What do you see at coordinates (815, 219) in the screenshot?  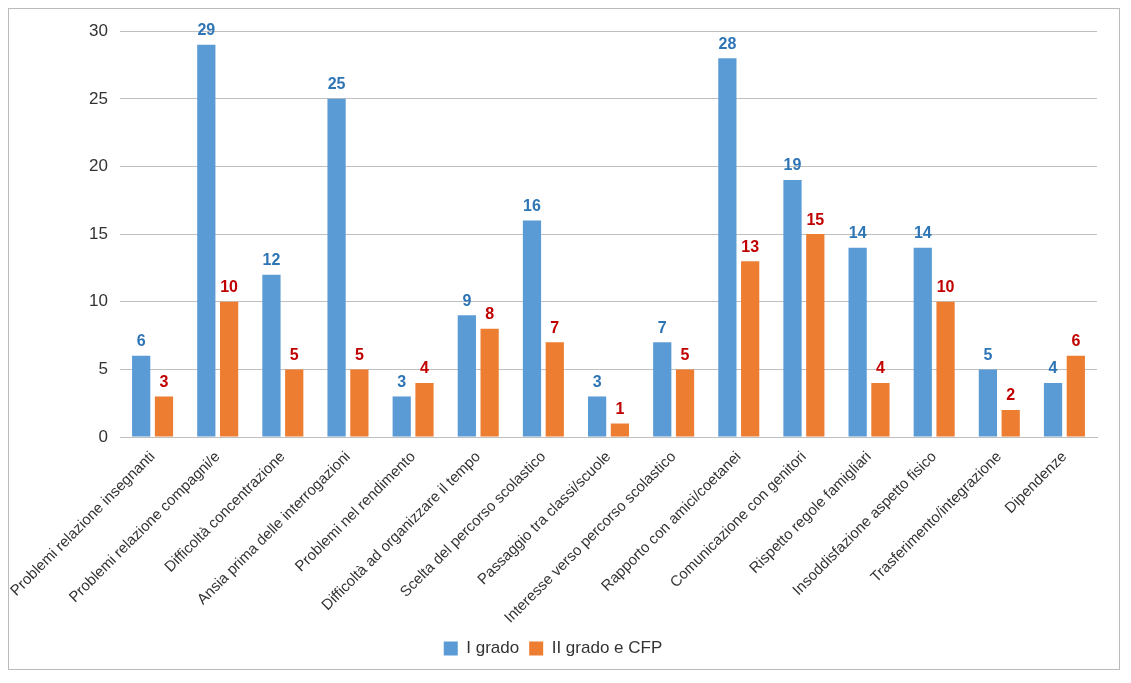 I see `data-label: 15` at bounding box center [815, 219].